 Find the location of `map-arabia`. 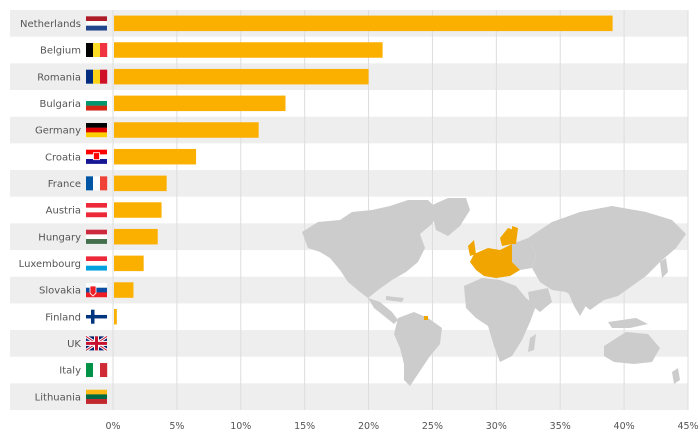

map-arabia is located at coordinates (540, 300).